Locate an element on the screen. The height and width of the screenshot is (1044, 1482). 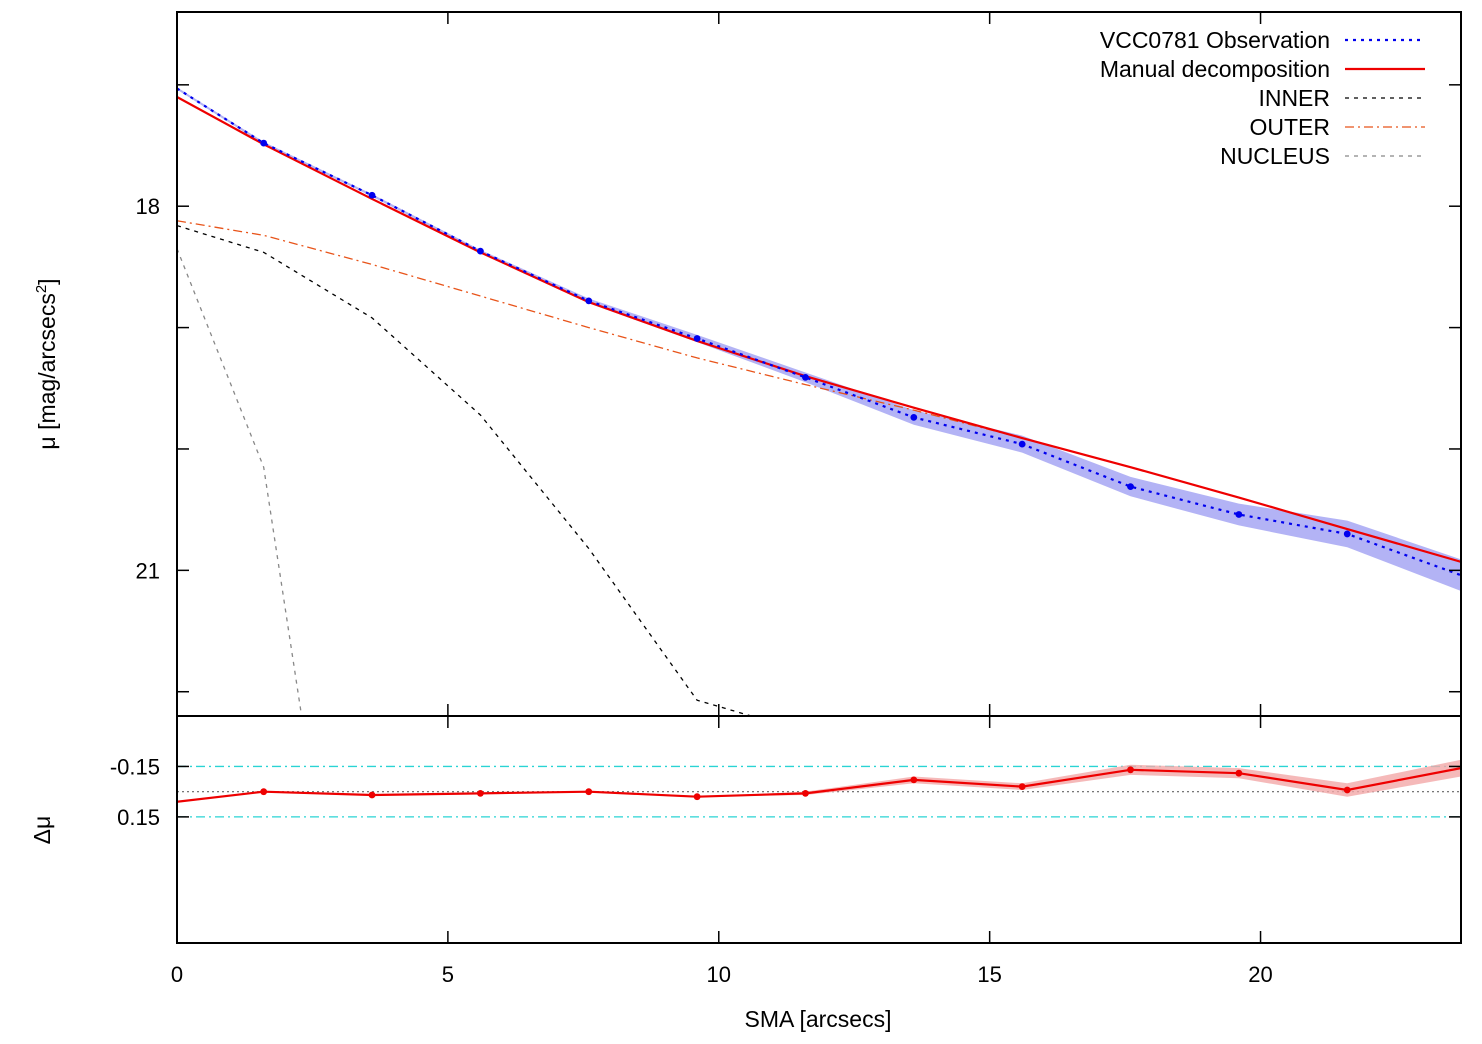
legend-label: NUCLEUS is located at coordinates (1275, 156).